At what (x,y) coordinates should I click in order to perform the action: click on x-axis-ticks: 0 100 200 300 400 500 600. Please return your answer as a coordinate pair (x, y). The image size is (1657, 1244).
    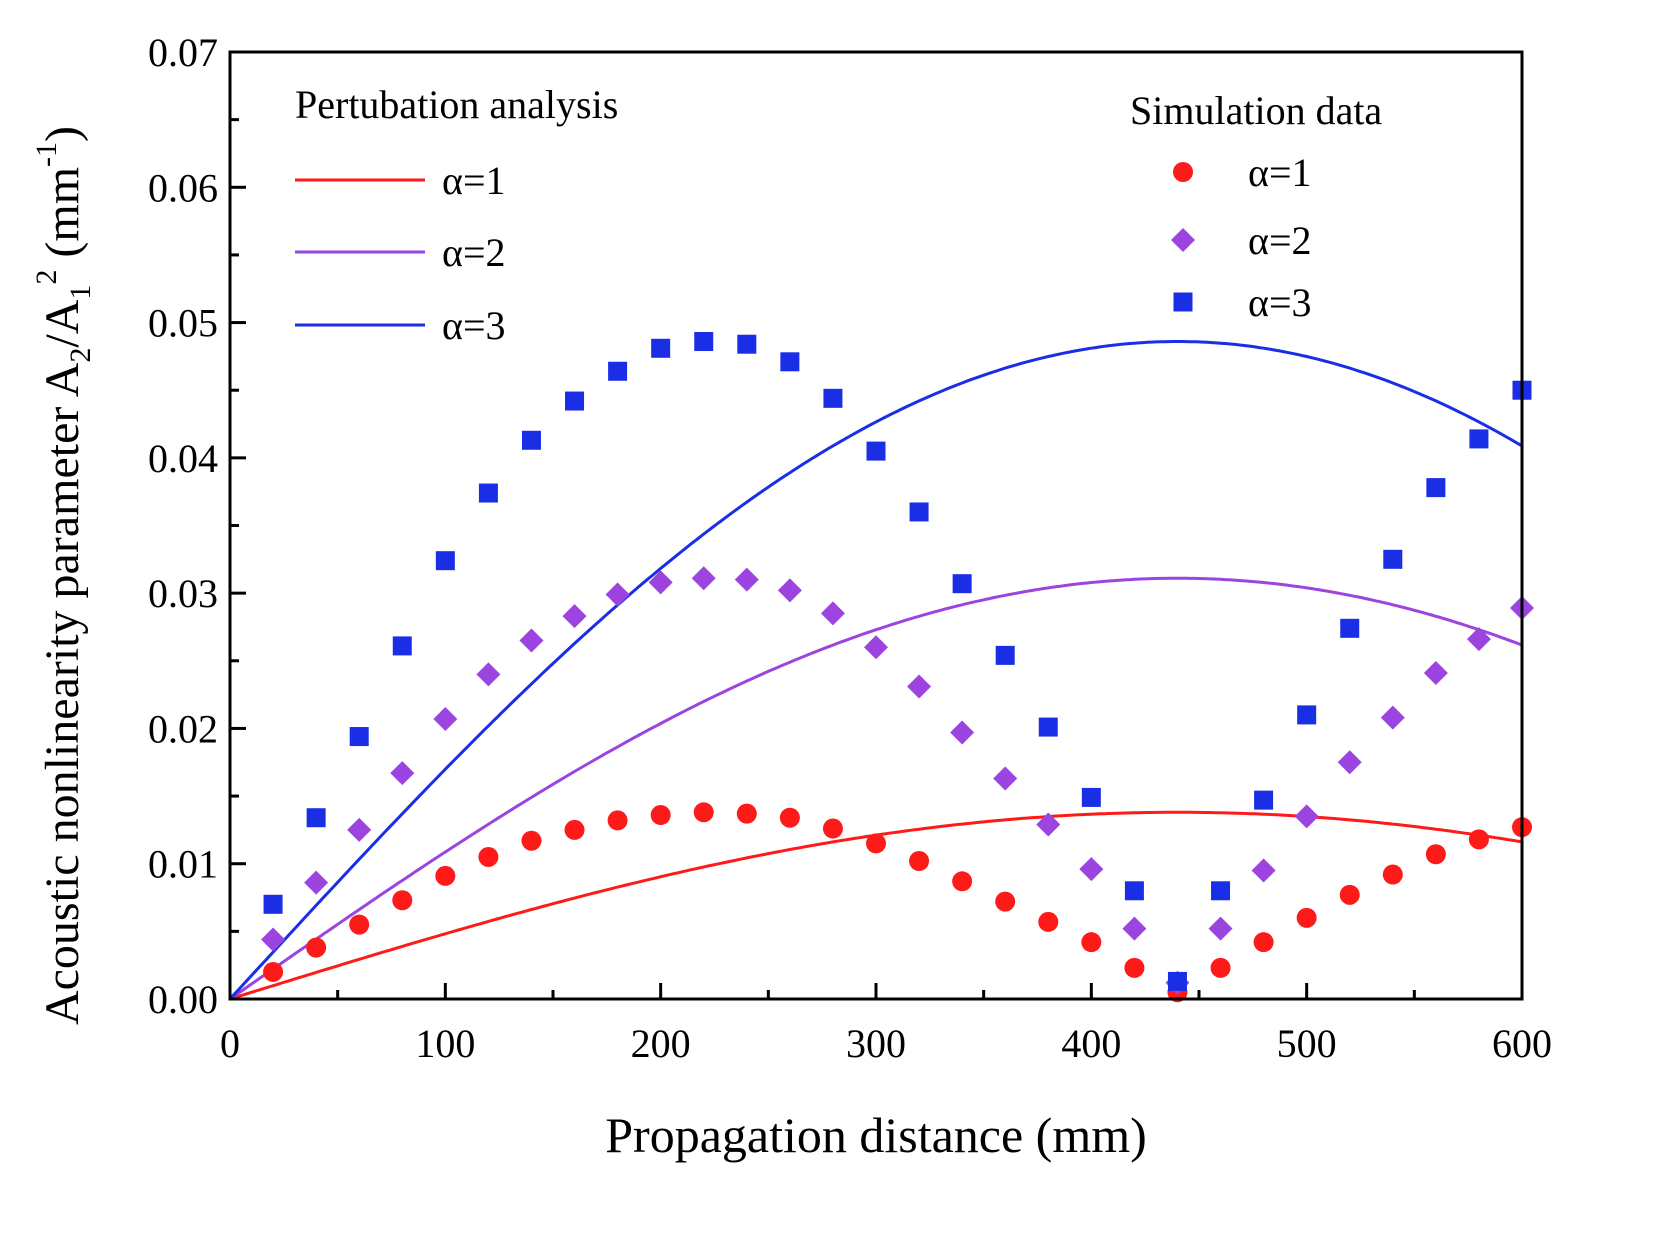
    Looking at the image, I should click on (886, 1024).